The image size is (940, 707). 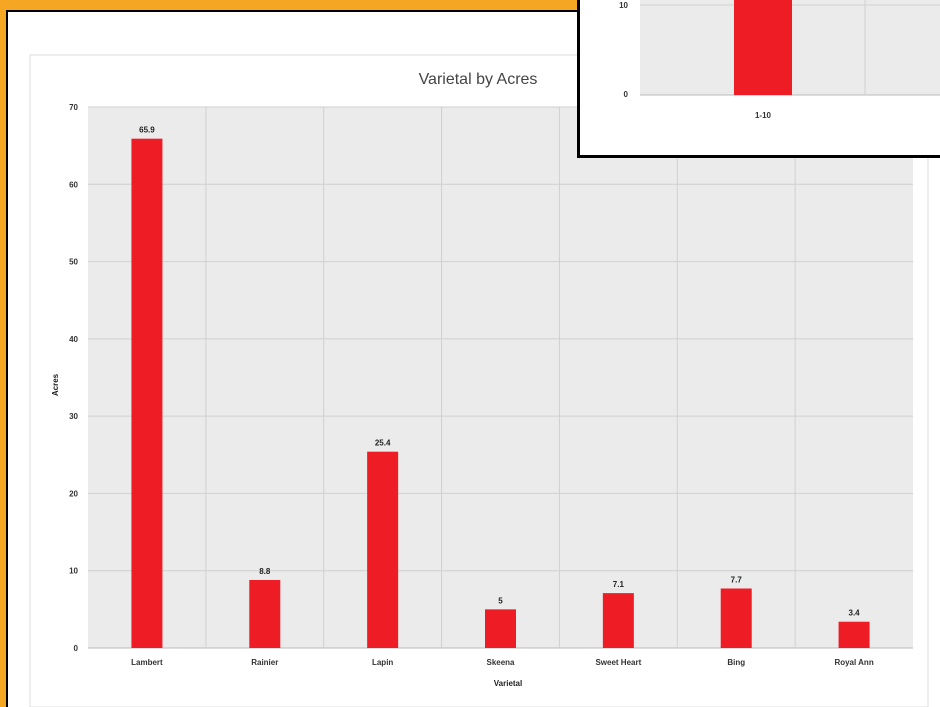 What do you see at coordinates (853, 662) in the screenshot?
I see `x-tick-label: Royal Ann` at bounding box center [853, 662].